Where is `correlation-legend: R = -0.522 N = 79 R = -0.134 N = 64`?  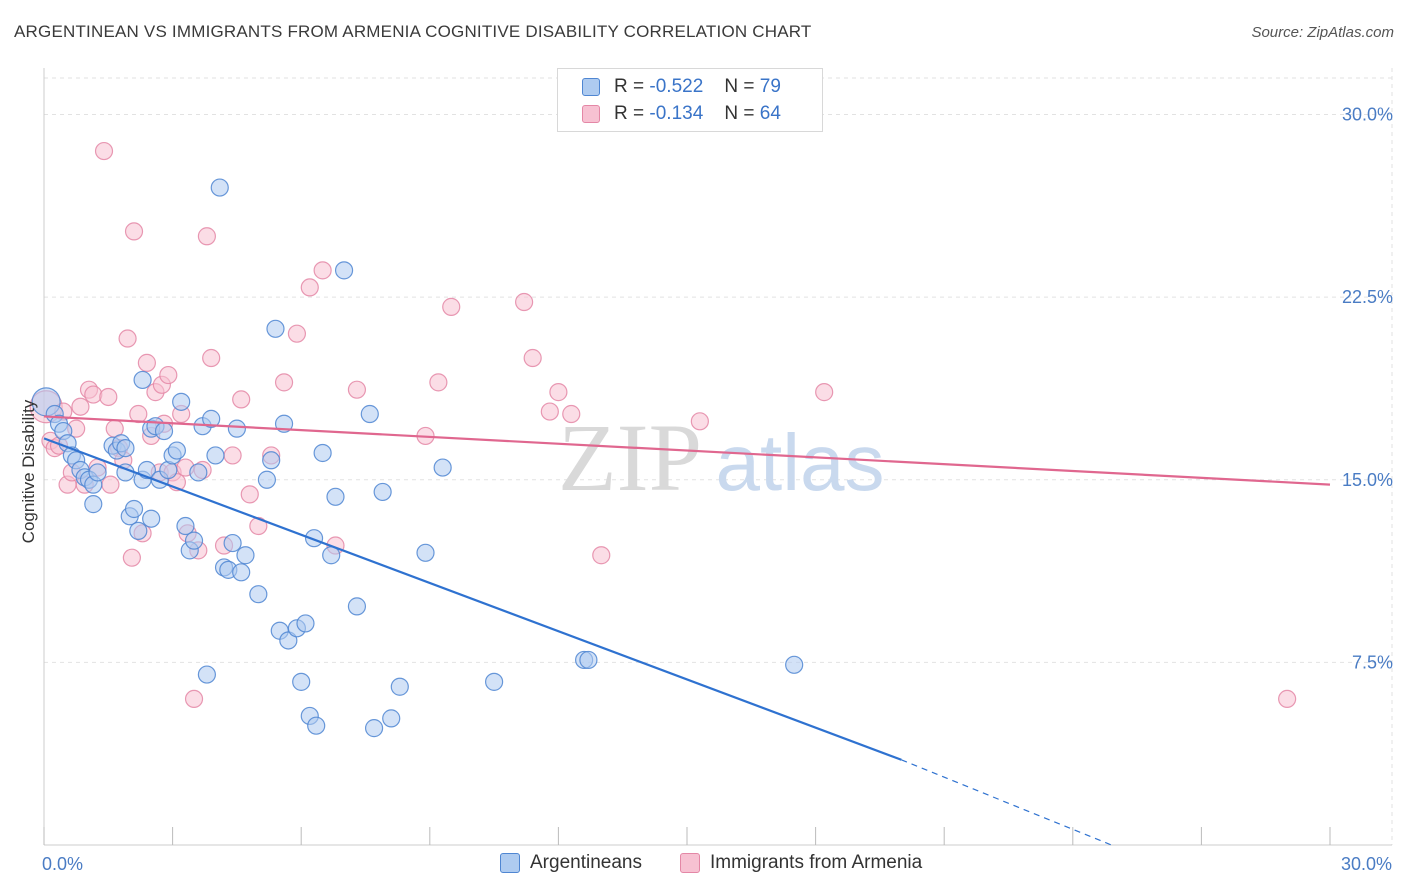 correlation-legend: R = -0.522 N = 79 R = -0.134 N = 64 is located at coordinates (690, 100).